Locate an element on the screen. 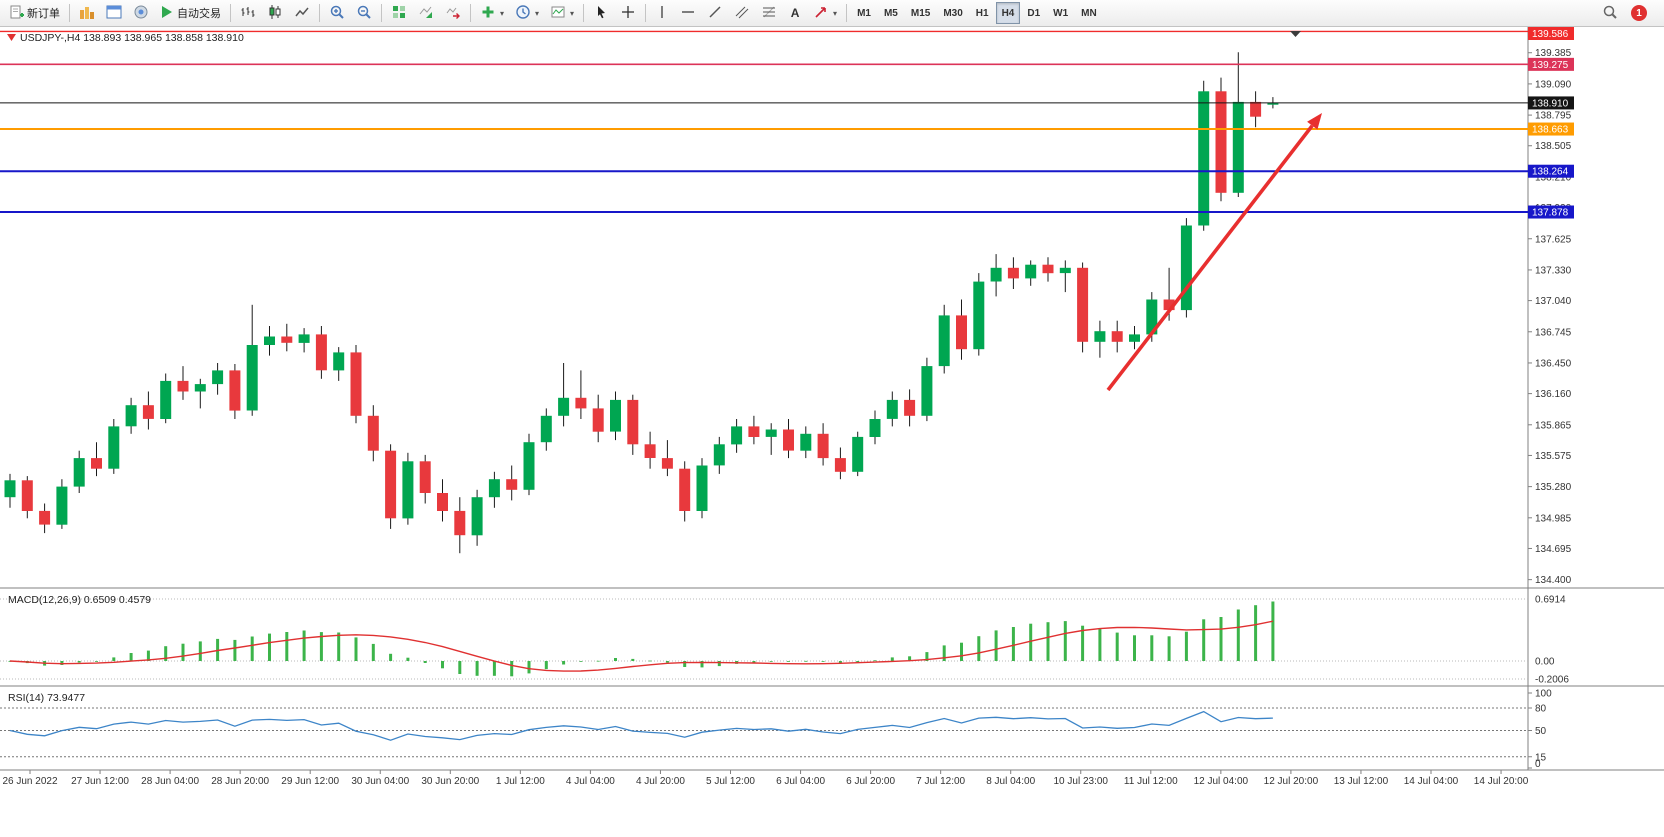 The width and height of the screenshot is (1664, 837). chart-shift-marker is located at coordinates (1295, 34).